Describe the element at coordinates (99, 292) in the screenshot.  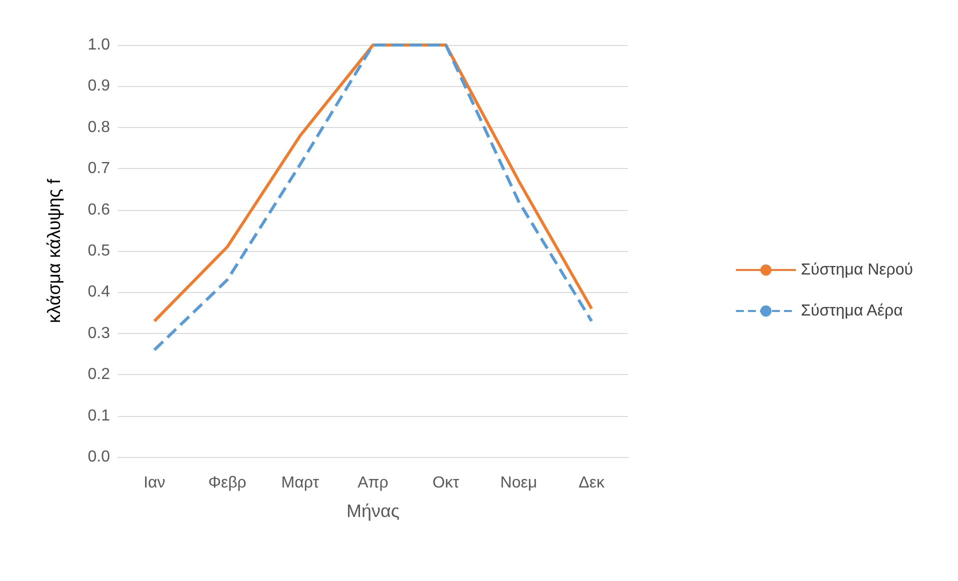
I see `y-tick-label: 0.4` at that location.